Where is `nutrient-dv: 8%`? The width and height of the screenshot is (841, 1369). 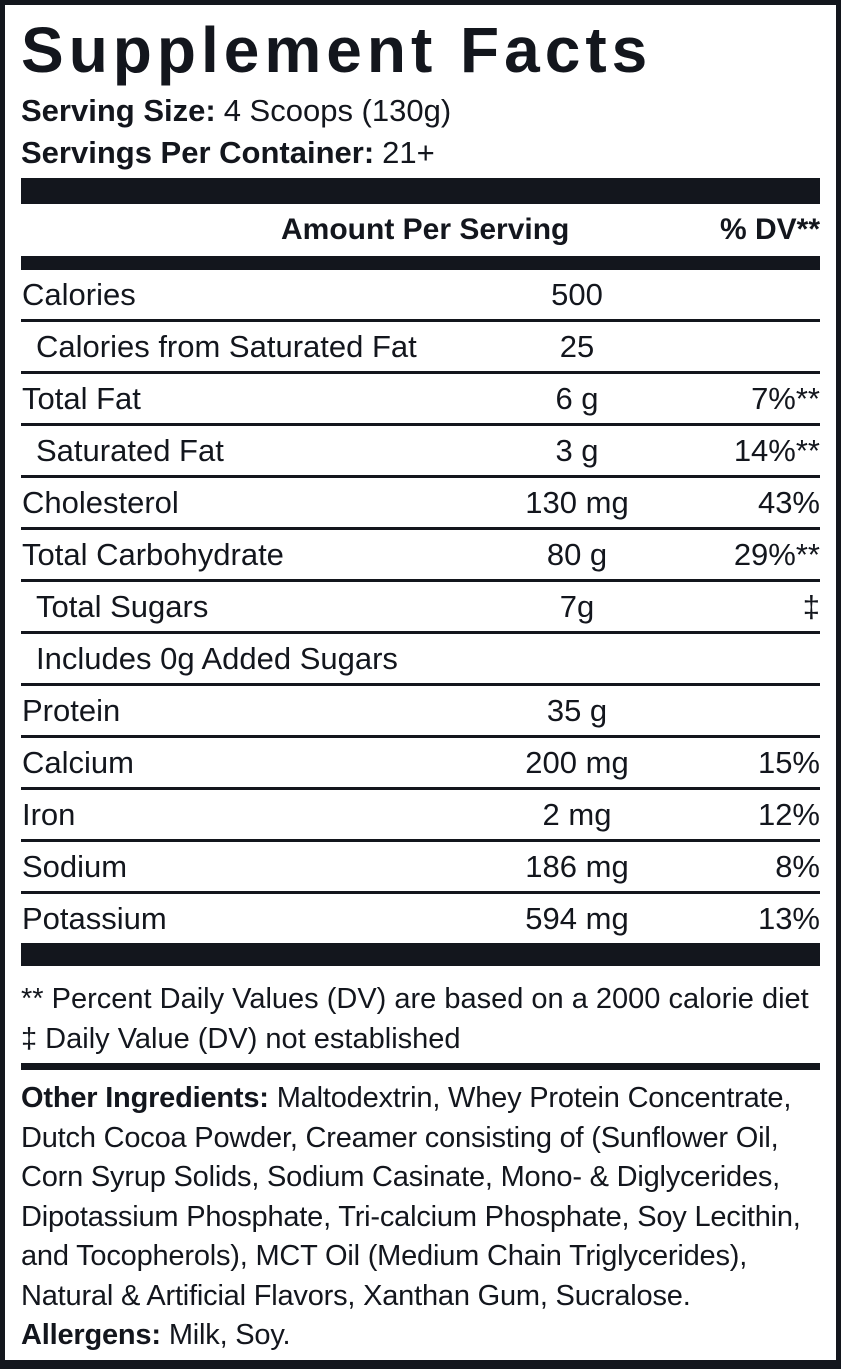
nutrient-dv: 8% is located at coordinates (797, 866).